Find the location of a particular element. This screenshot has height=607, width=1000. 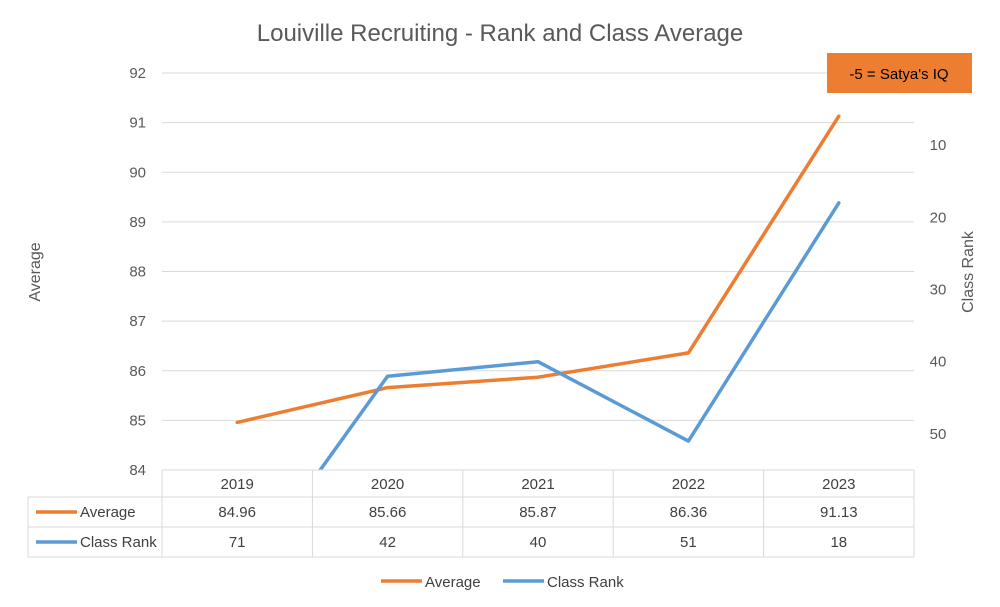

row-series-name: Average is located at coordinates (108, 512).